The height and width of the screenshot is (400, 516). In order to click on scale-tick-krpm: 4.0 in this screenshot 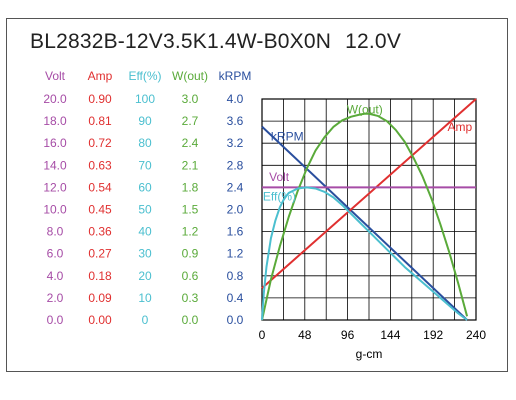, I will do `click(235, 99)`.